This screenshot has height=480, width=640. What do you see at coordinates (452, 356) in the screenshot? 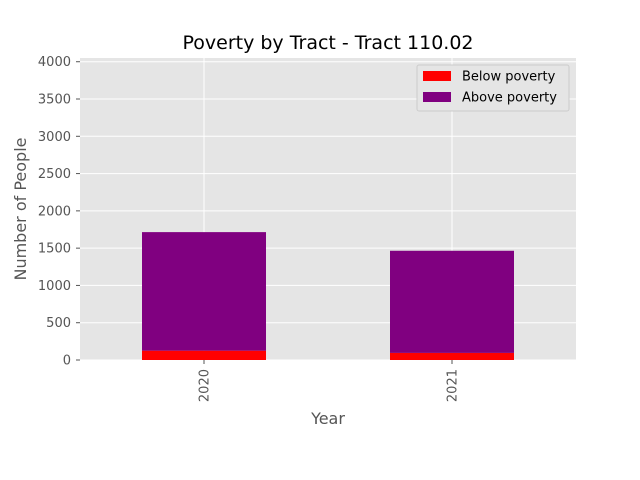
I see `bar-below-poverty-2021` at bounding box center [452, 356].